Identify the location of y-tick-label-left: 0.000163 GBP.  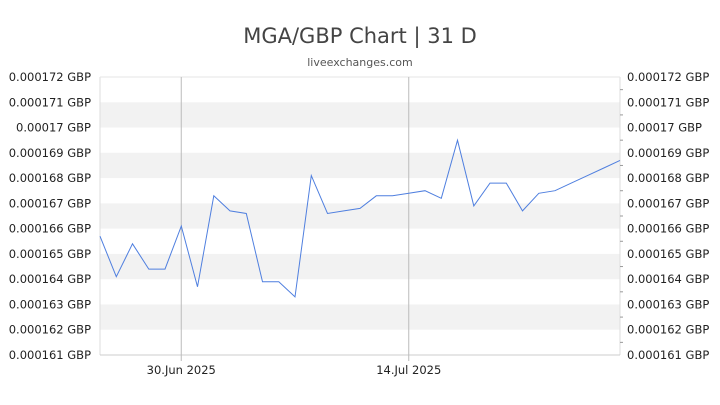
(50, 304).